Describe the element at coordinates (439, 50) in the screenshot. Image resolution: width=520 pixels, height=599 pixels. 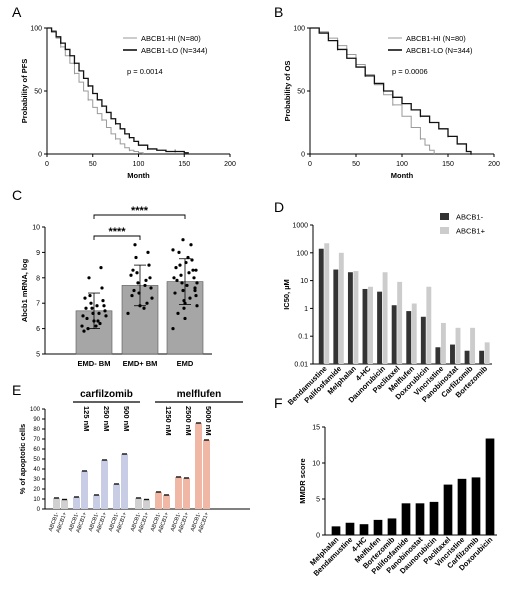
I see `legend-label: ABCB1-LO (N=344)` at that location.